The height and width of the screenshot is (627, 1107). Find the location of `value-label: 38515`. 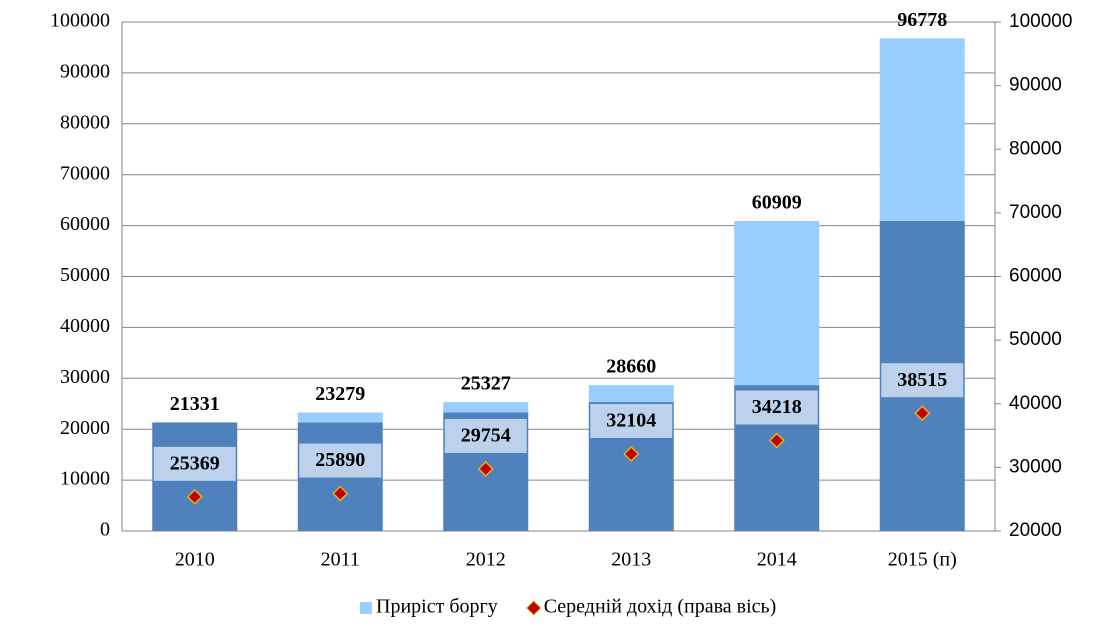

value-label: 38515 is located at coordinates (922, 380).